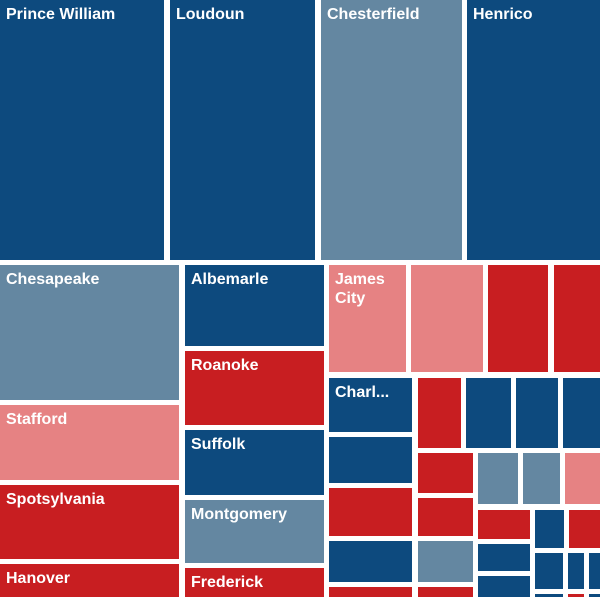 This screenshot has height=597, width=600. I want to click on treemap-tile: Prince William, so click(82, 130).